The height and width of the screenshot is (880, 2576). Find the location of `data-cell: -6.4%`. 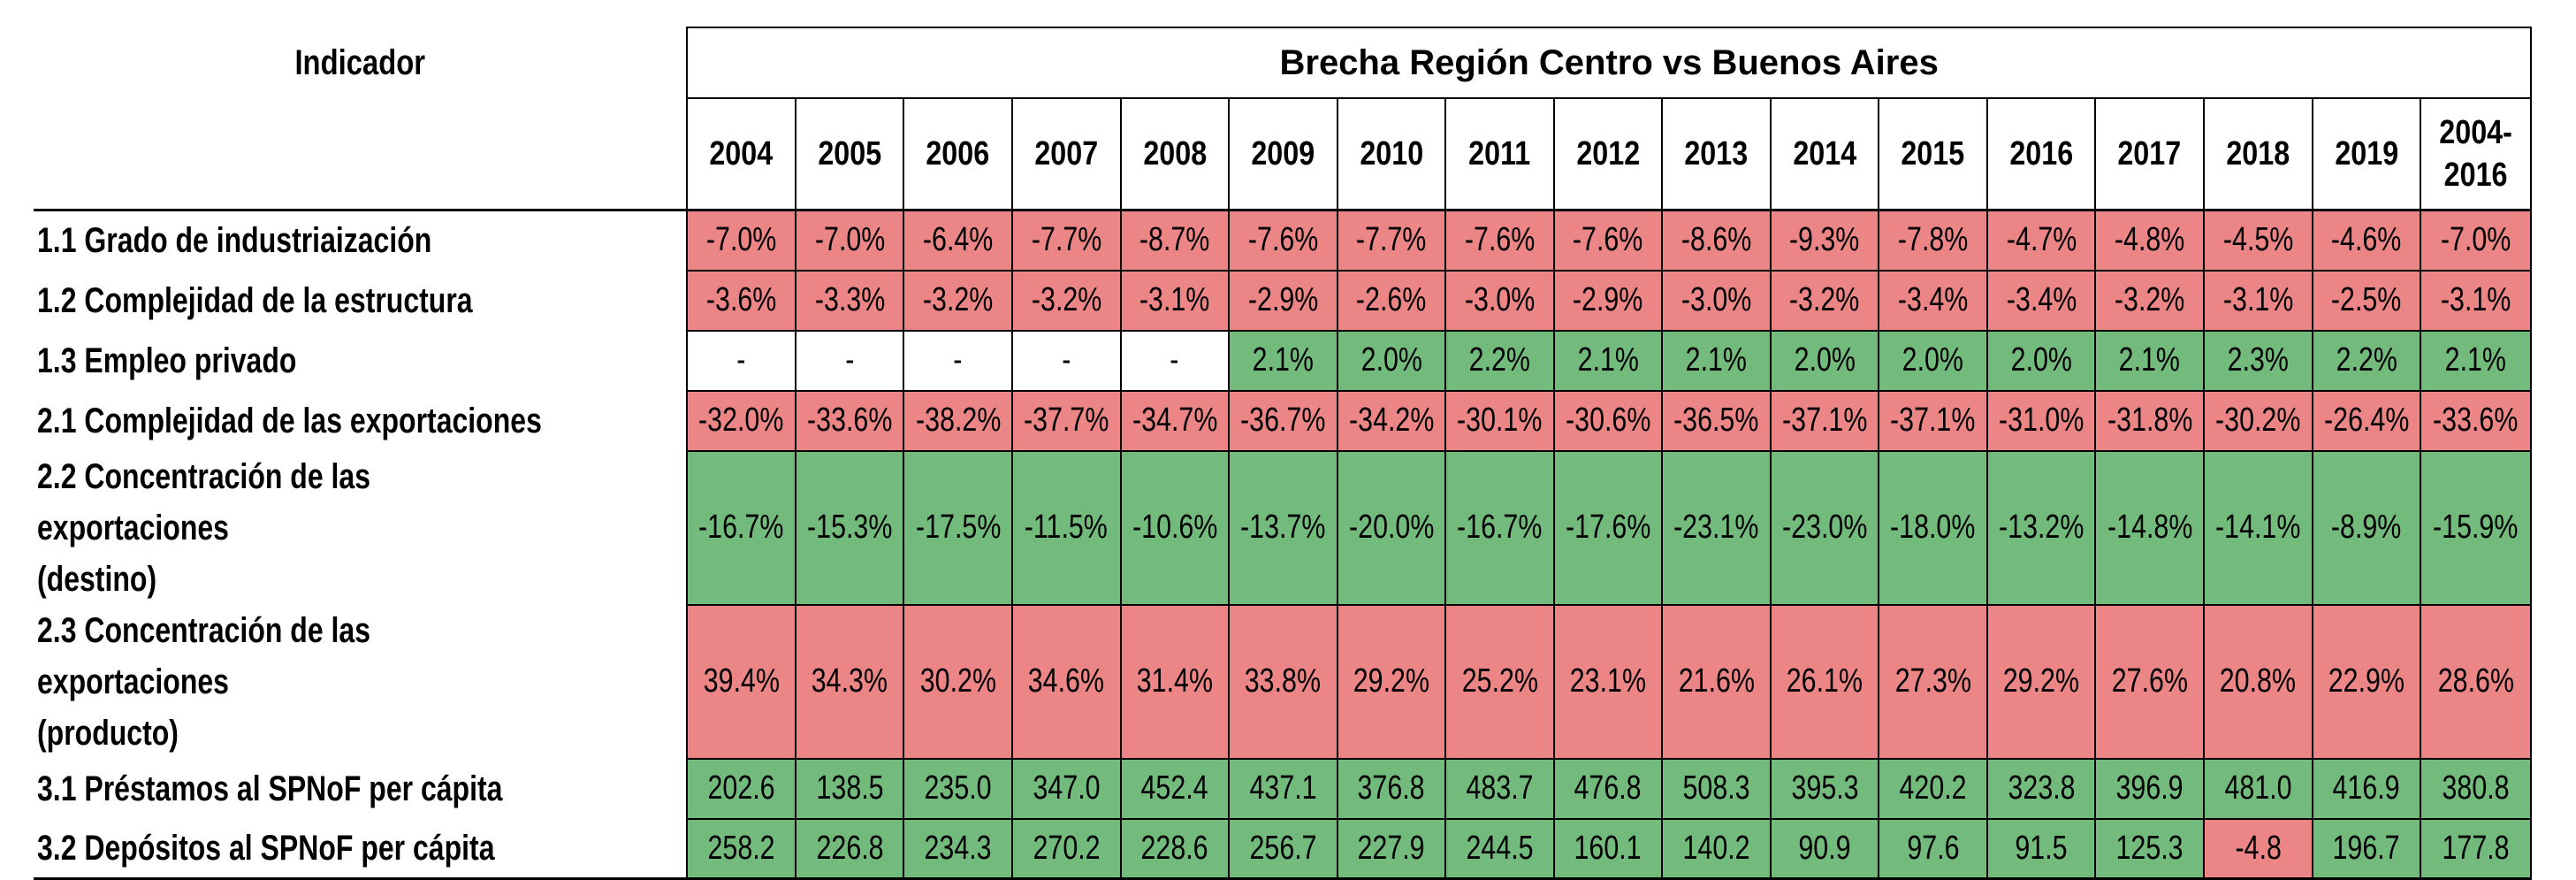

data-cell: -6.4% is located at coordinates (958, 240).